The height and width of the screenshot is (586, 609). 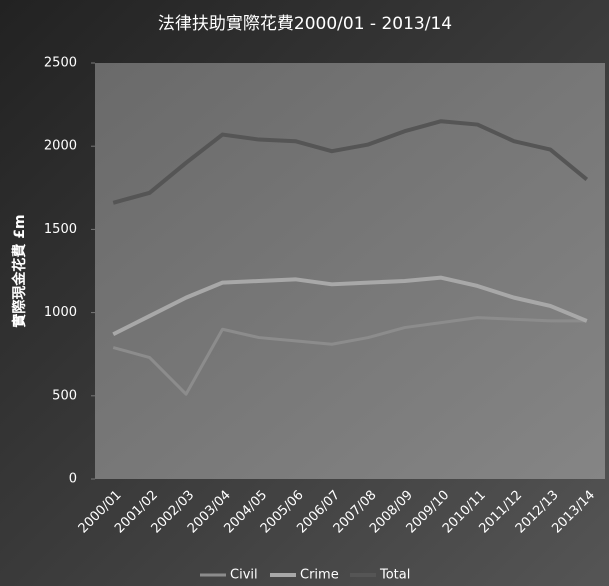 I want to click on y-axis-label: 實際現金花費 £m, so click(x=19, y=270).